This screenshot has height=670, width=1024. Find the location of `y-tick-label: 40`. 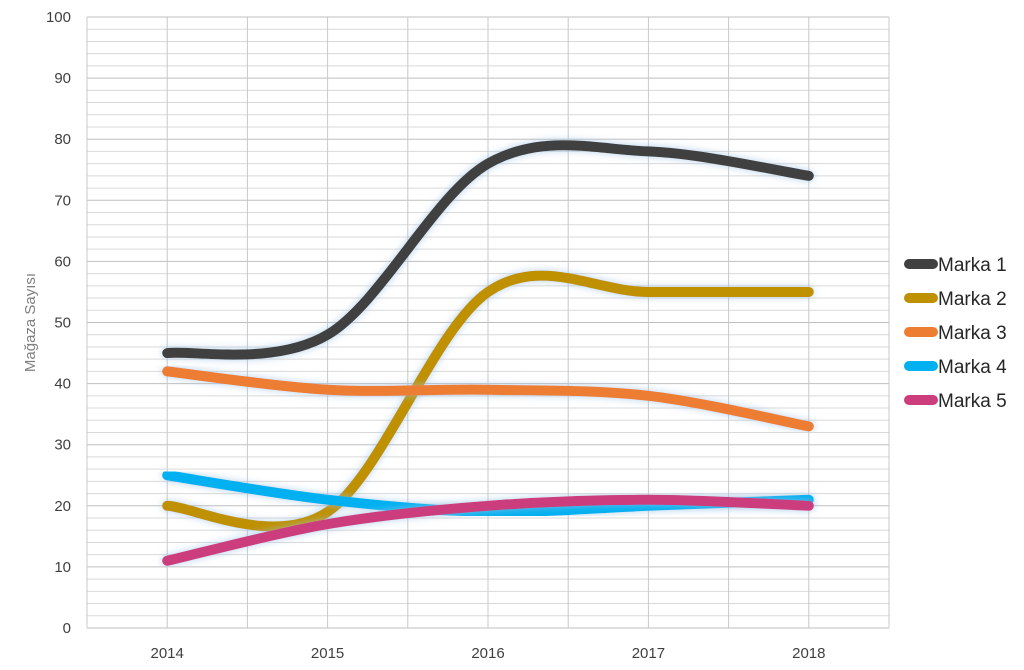

y-tick-label: 40 is located at coordinates (62, 384).